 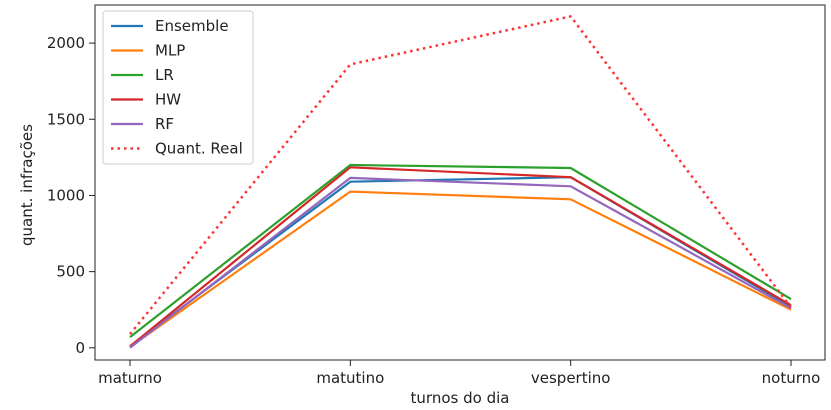 What do you see at coordinates (66, 119) in the screenshot?
I see `y-tick-label: 1500` at bounding box center [66, 119].